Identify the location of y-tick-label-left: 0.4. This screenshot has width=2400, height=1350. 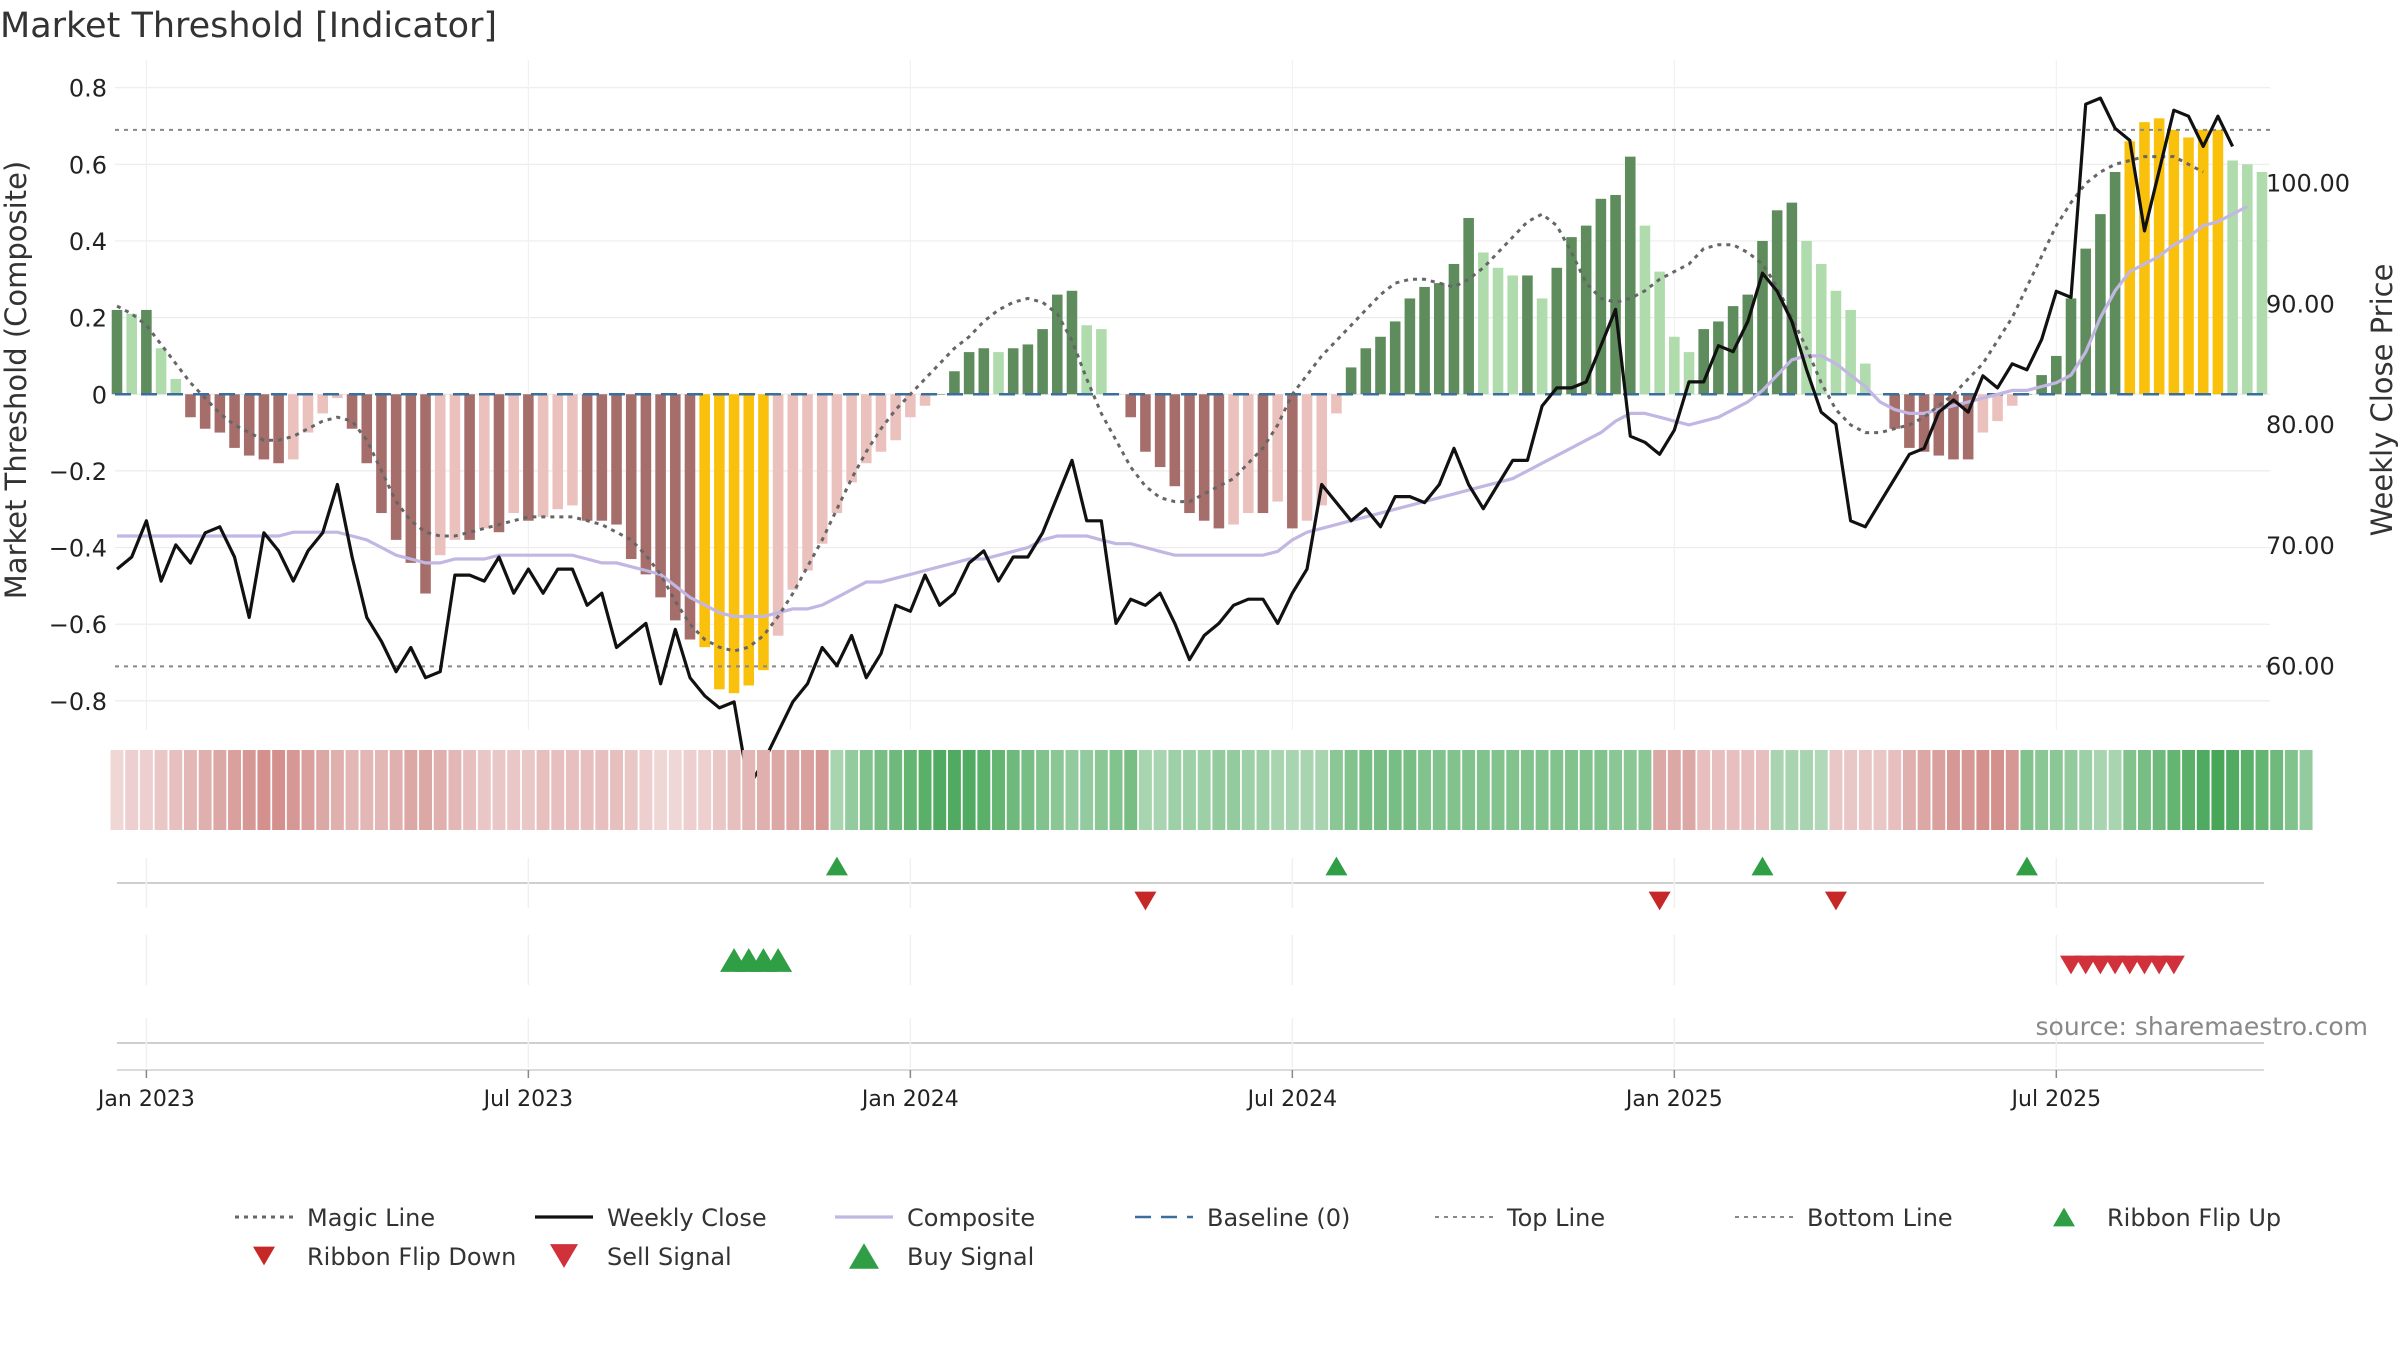
(88, 242).